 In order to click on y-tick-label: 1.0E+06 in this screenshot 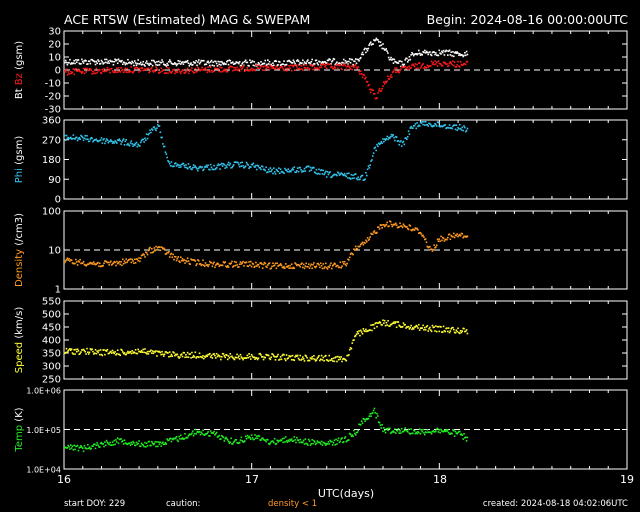, I will do `click(43, 391)`.